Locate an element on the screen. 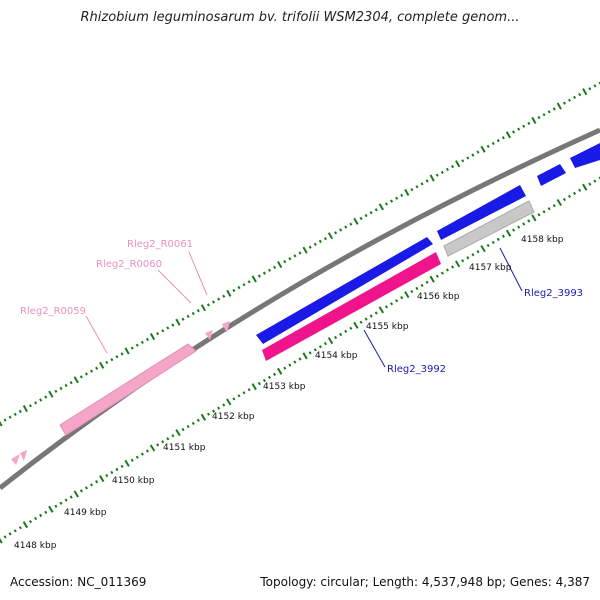 The image size is (600, 600). feature-rleg2-r0059 is located at coordinates (128, 389).